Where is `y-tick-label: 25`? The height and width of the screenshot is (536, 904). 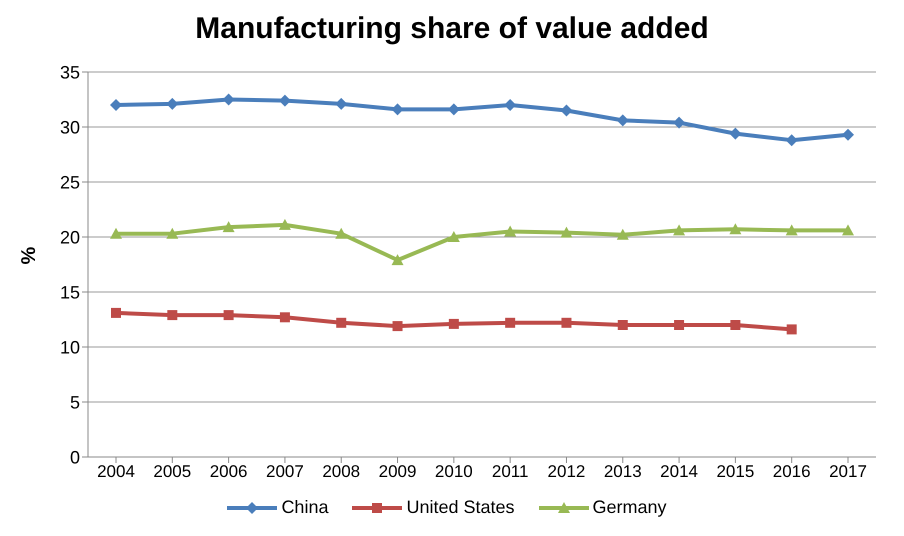 y-tick-label: 25 is located at coordinates (70, 182).